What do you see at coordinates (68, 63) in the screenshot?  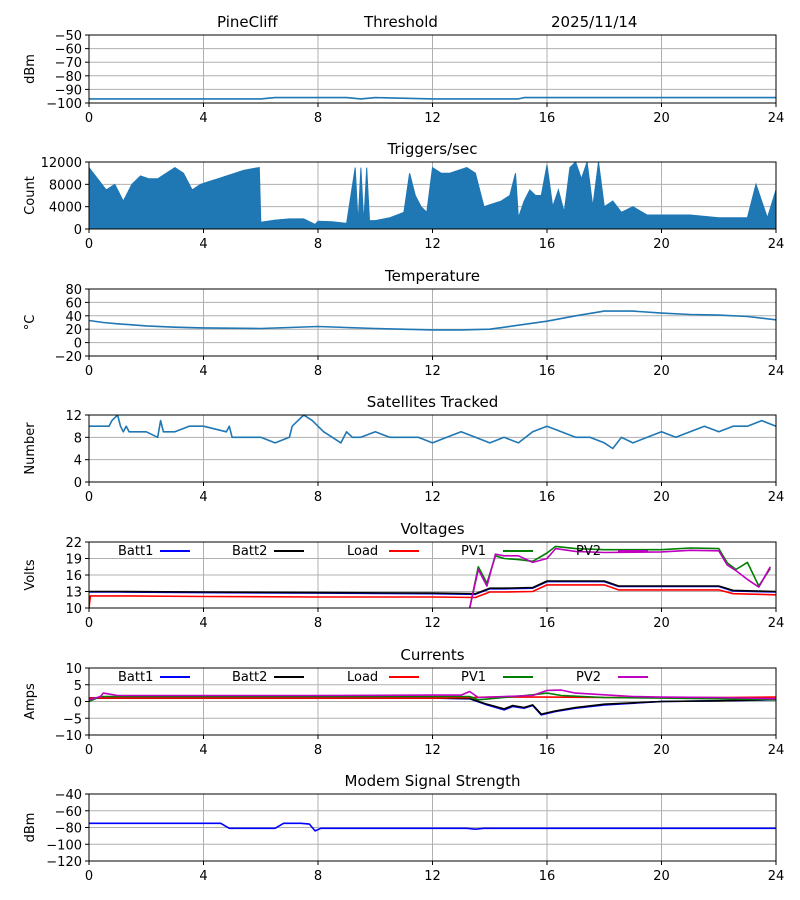 I see `y-tick-label: −70` at bounding box center [68, 63].